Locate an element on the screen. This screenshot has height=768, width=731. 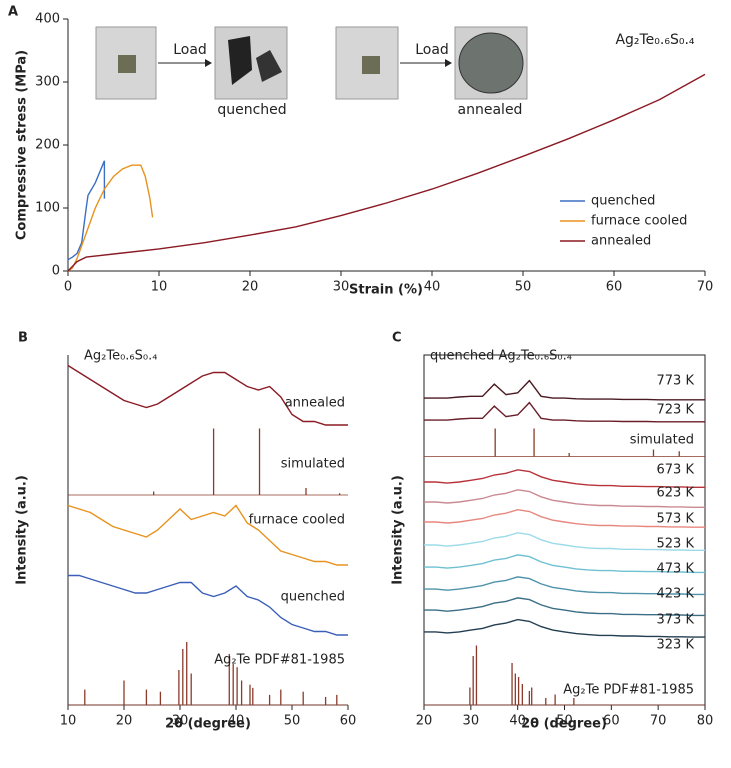
inset-photos is located at coordinates (311, 63).